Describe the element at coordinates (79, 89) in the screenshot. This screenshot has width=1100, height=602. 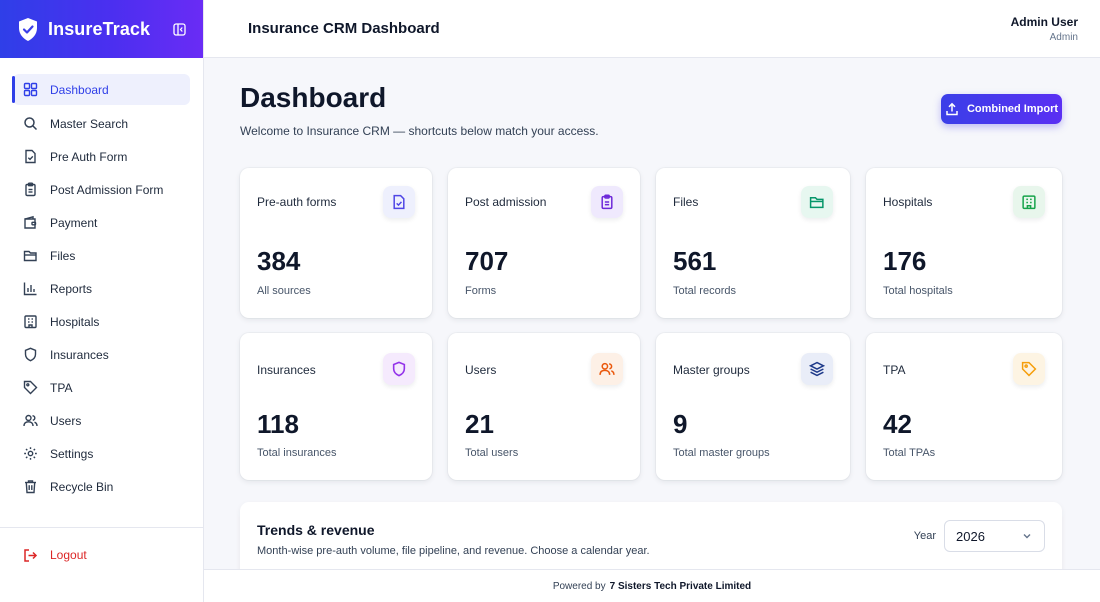
I see `sidebar-item-label: Dashboard` at that location.